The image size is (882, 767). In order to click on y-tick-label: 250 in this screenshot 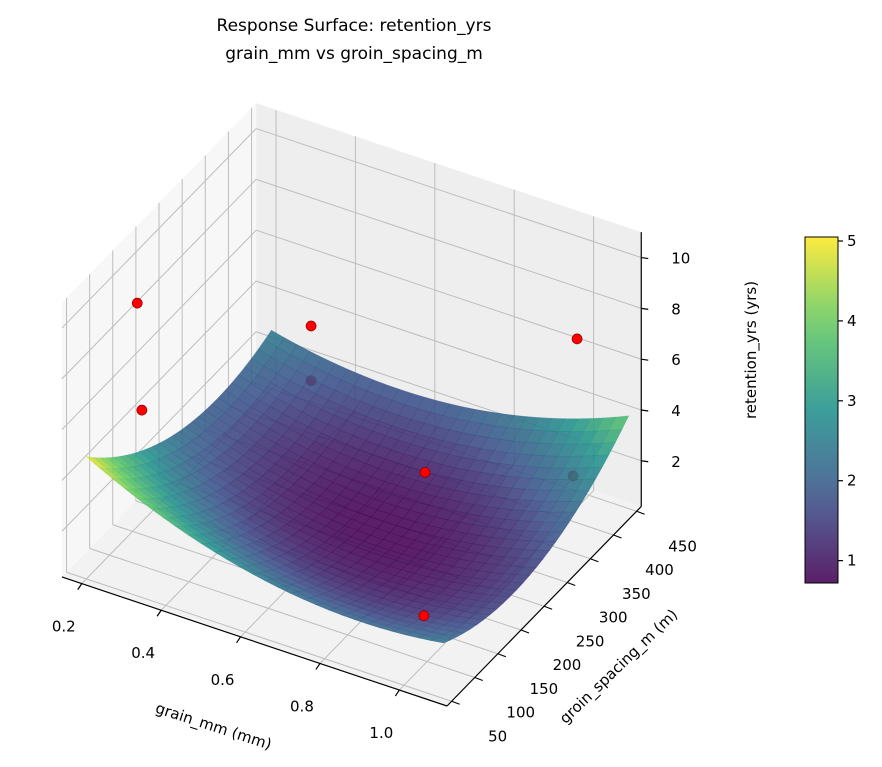, I will do `click(590, 641)`.